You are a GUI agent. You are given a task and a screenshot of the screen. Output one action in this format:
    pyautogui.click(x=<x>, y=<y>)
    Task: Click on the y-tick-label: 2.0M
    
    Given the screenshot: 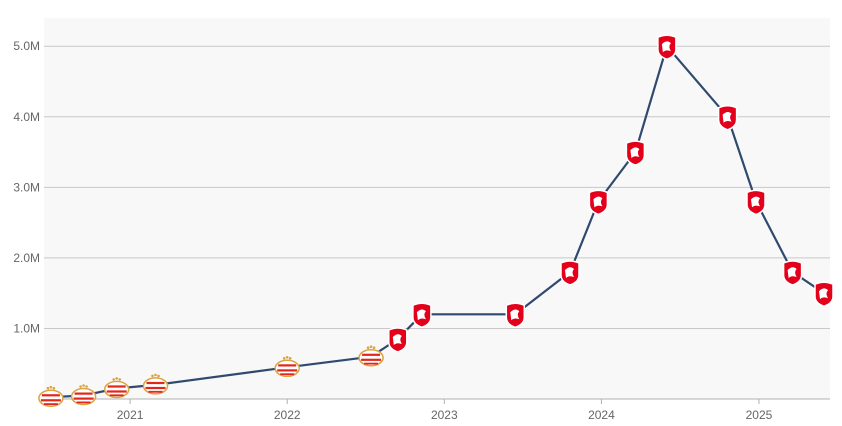 What is the action you would take?
    pyautogui.click(x=26, y=258)
    